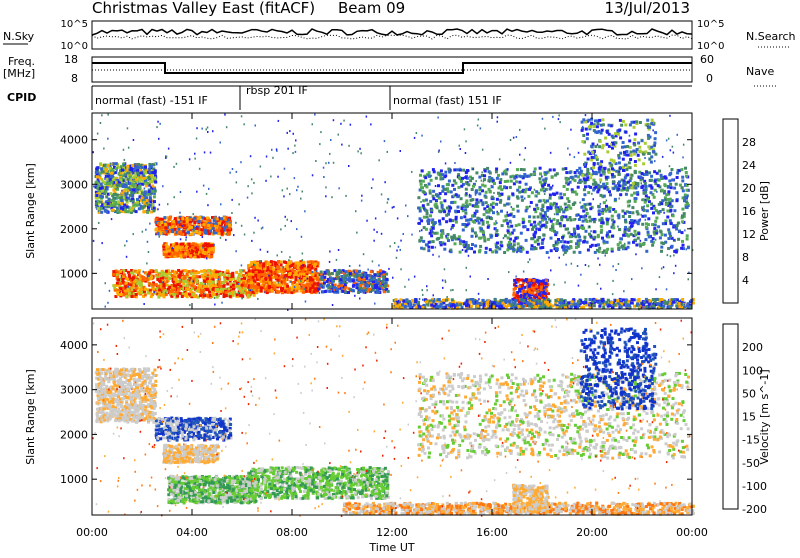 The height and width of the screenshot is (558, 800). Describe the element at coordinates (71, 59) in the screenshot. I see `freq-tick-top: 18` at that location.